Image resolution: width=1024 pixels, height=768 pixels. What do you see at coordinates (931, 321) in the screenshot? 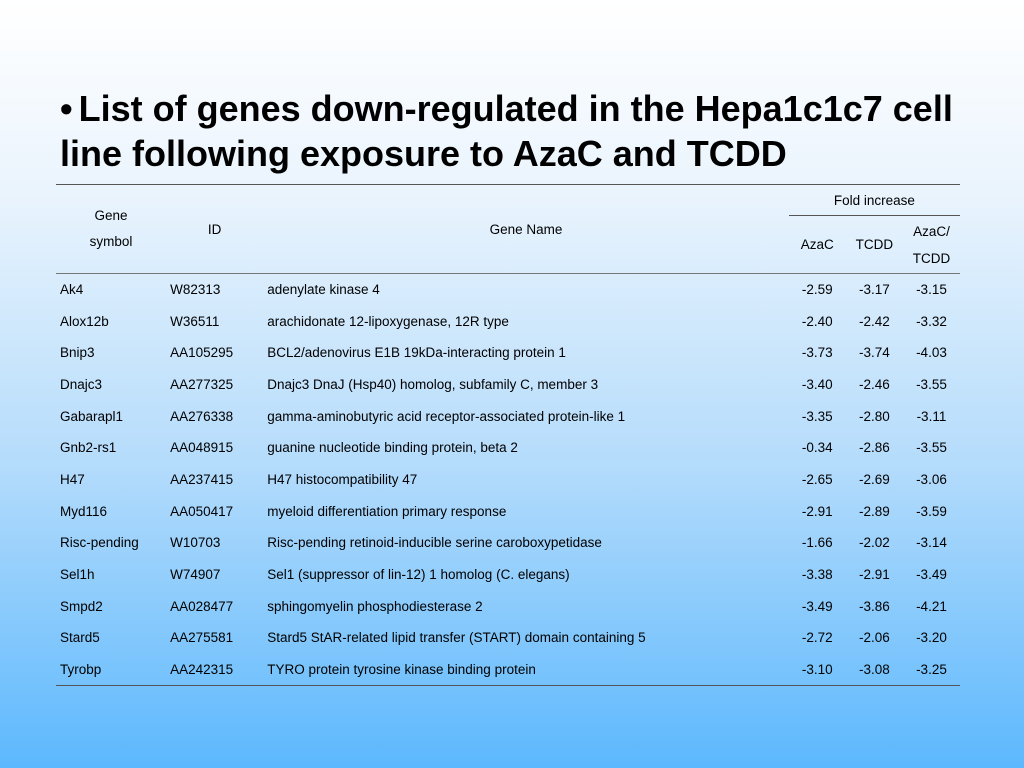
I see `cell-azac-tcdd: -3.32` at bounding box center [931, 321].